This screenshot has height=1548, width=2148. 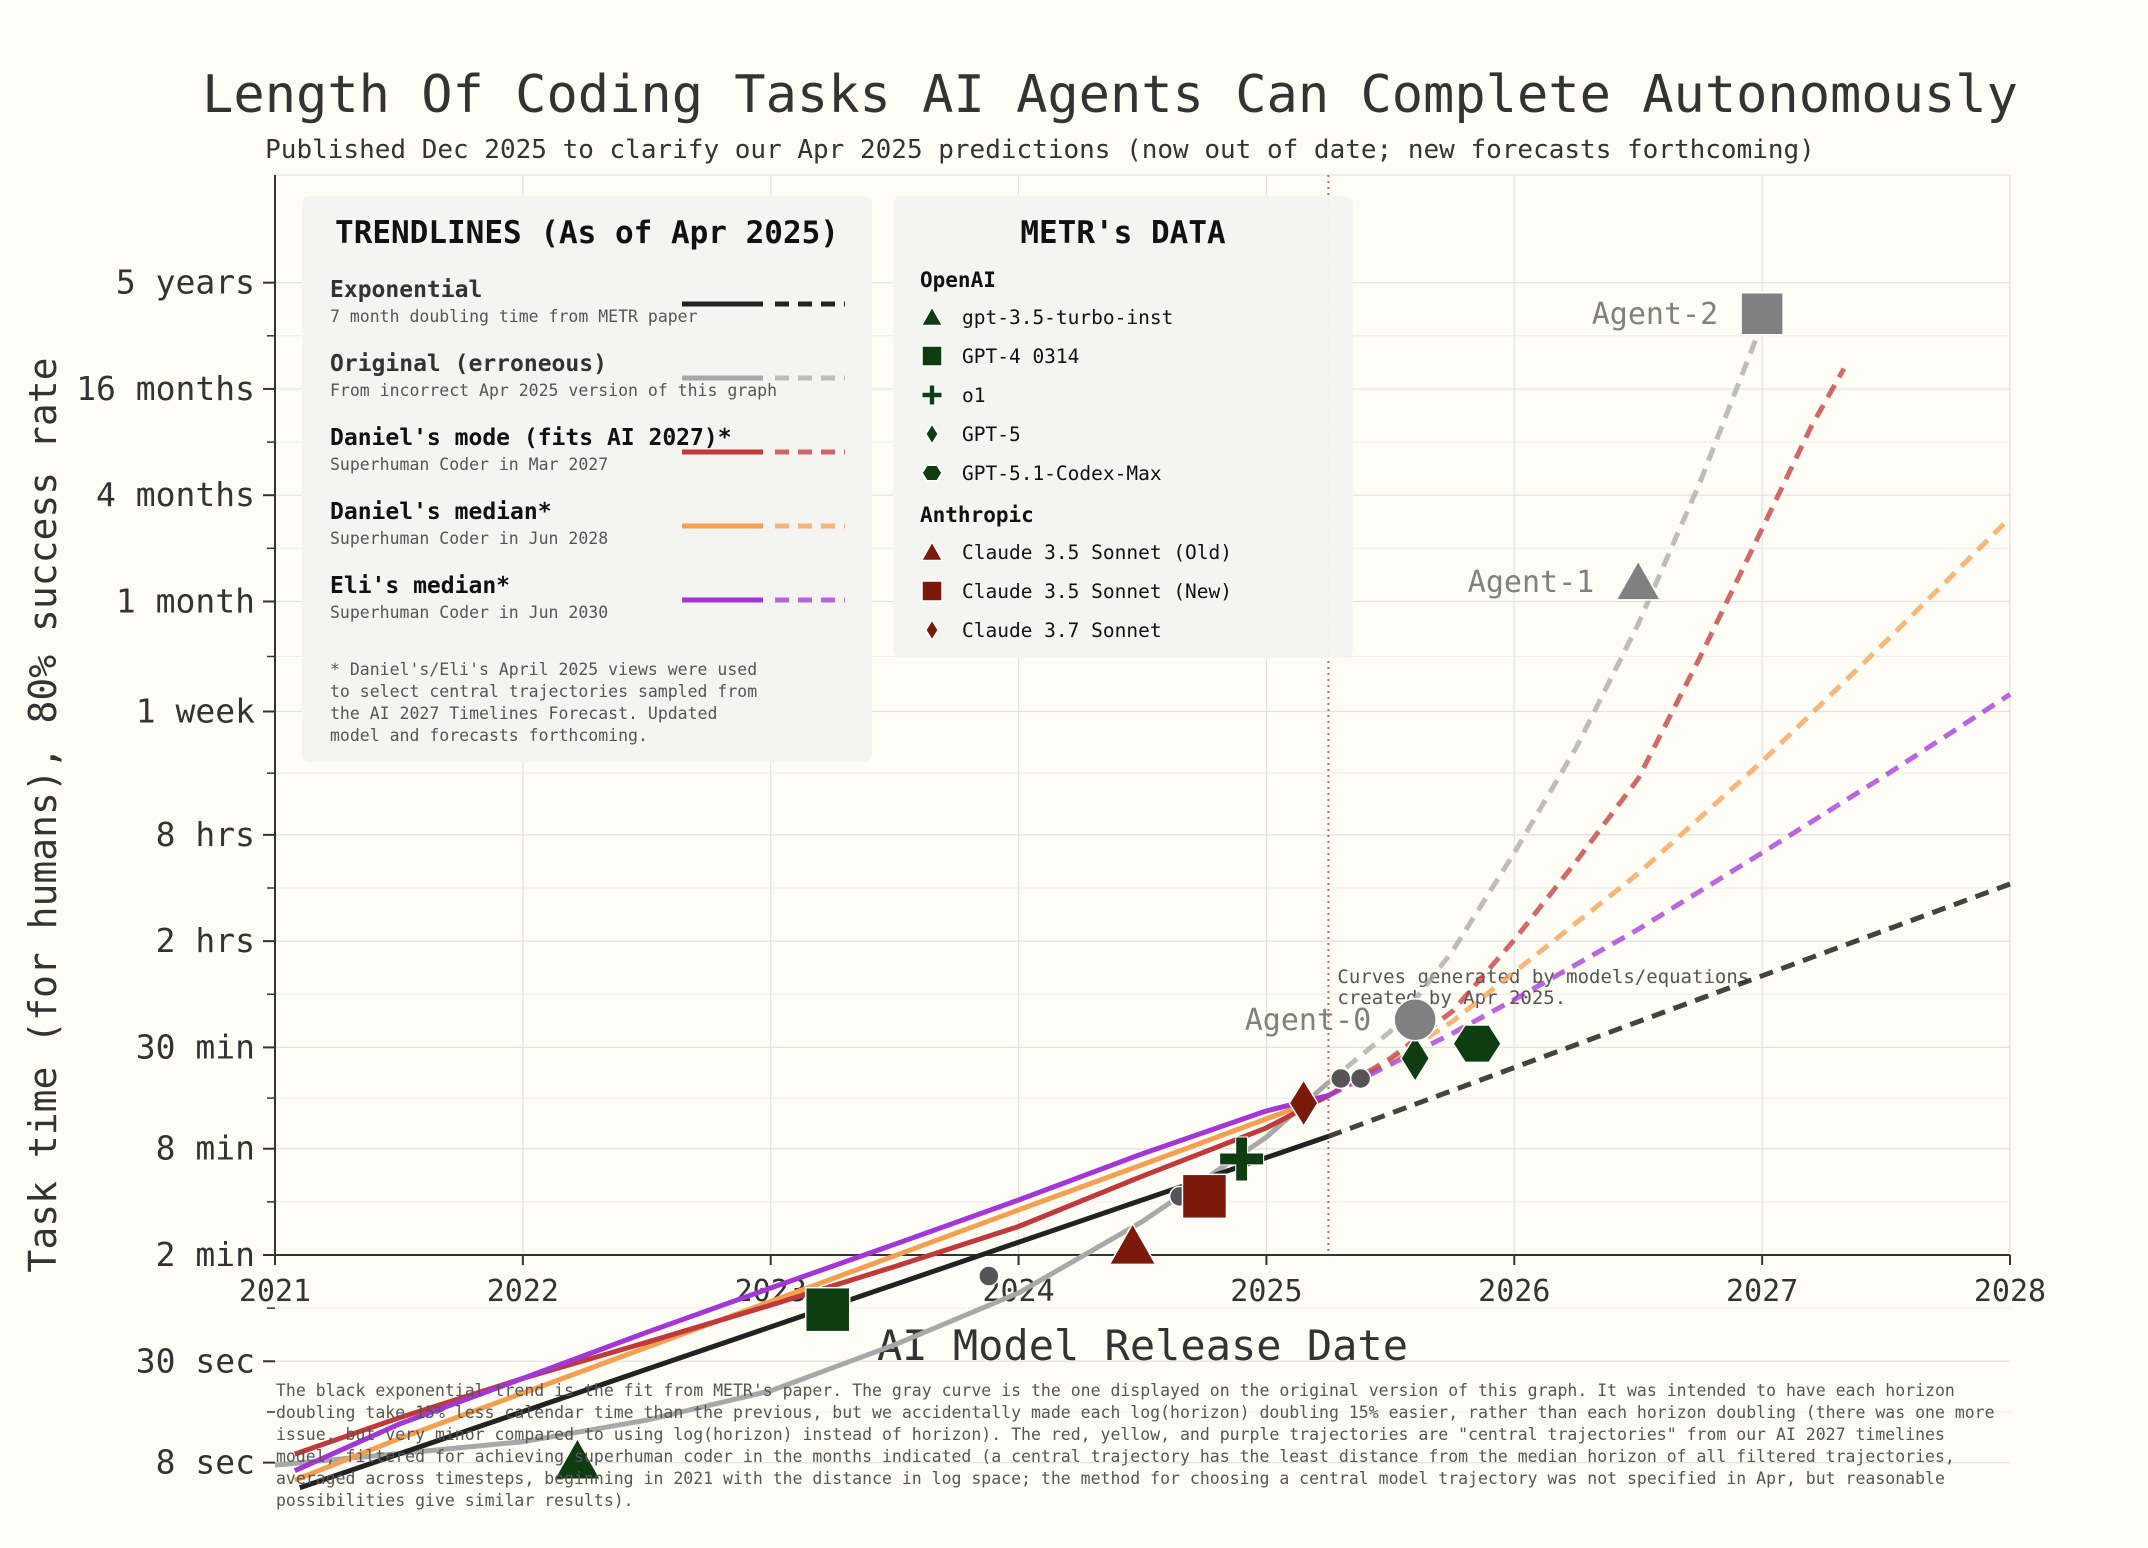 I want to click on trendlines-legend-box, so click(x=587, y=479).